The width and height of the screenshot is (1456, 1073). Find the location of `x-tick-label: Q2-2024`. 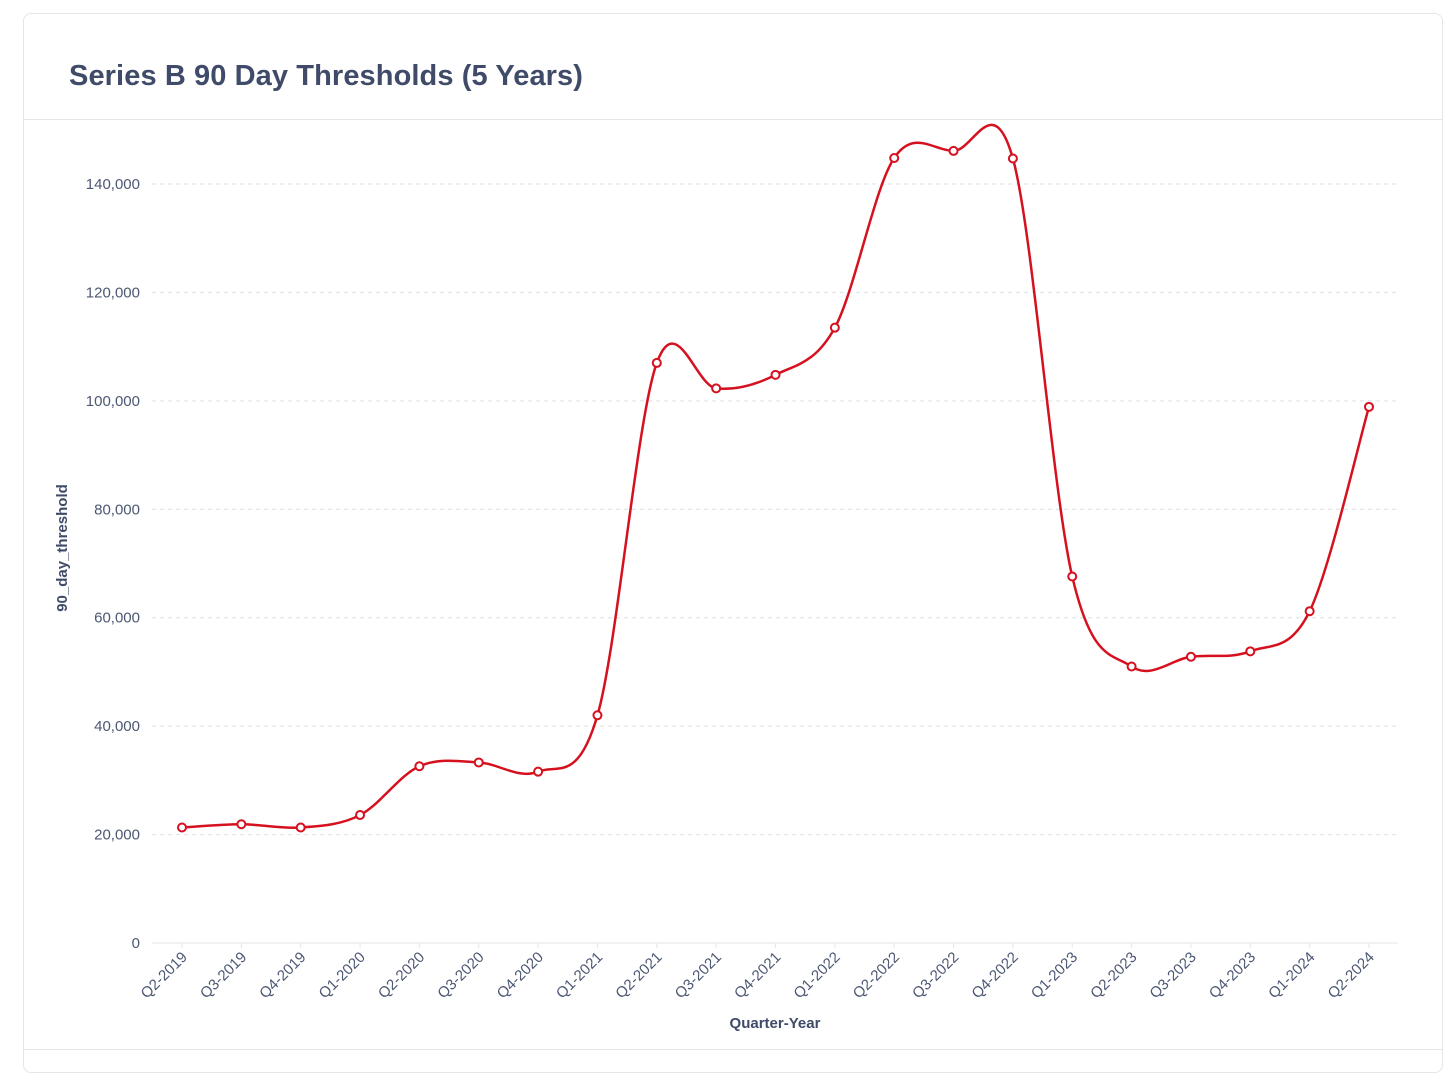

x-tick-label: Q2-2024 is located at coordinates (1351, 975).